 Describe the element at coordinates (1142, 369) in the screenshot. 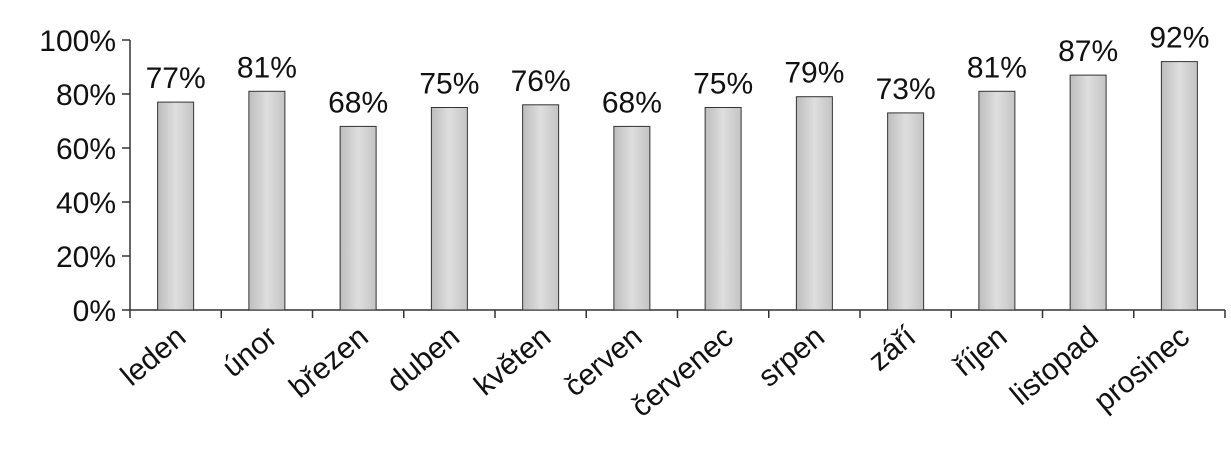

I see `category-label-11: prosinec` at that location.